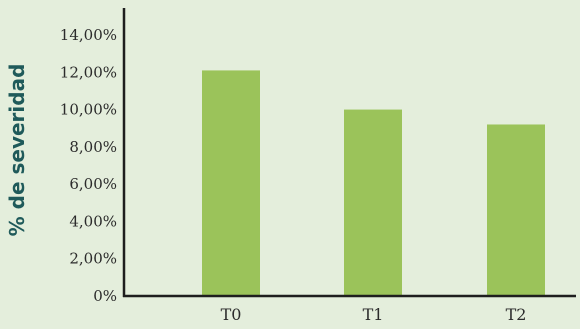 Image resolution: width=580 pixels, height=329 pixels. I want to click on y-tick-label: 6,00%, so click(93, 184).